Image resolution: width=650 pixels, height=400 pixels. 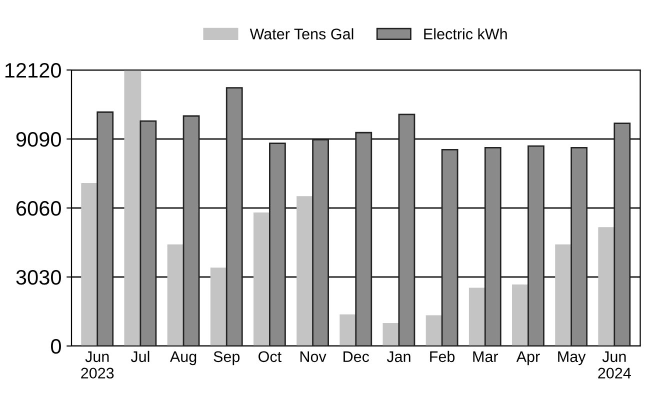 What do you see at coordinates (398, 356) in the screenshot?
I see `x-tick-label: Jan` at bounding box center [398, 356].